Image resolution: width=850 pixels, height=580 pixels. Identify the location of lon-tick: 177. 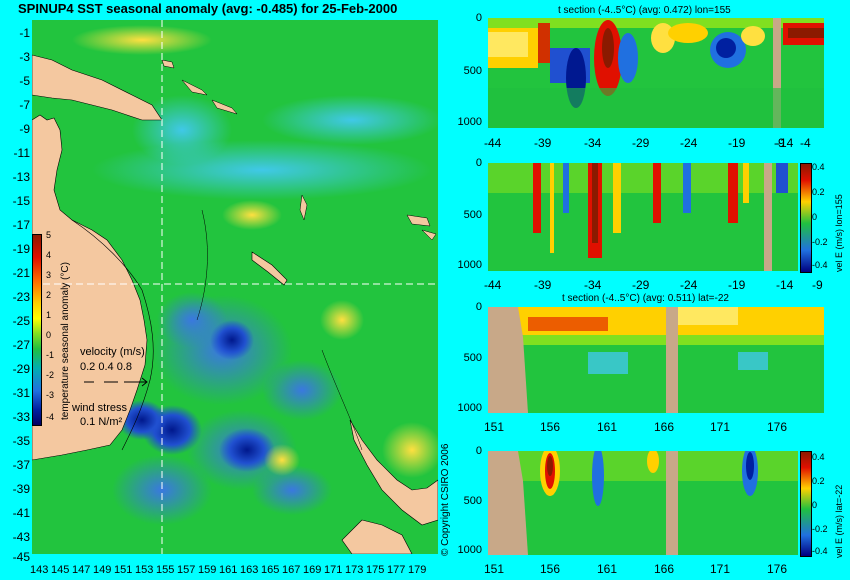
(396, 570).